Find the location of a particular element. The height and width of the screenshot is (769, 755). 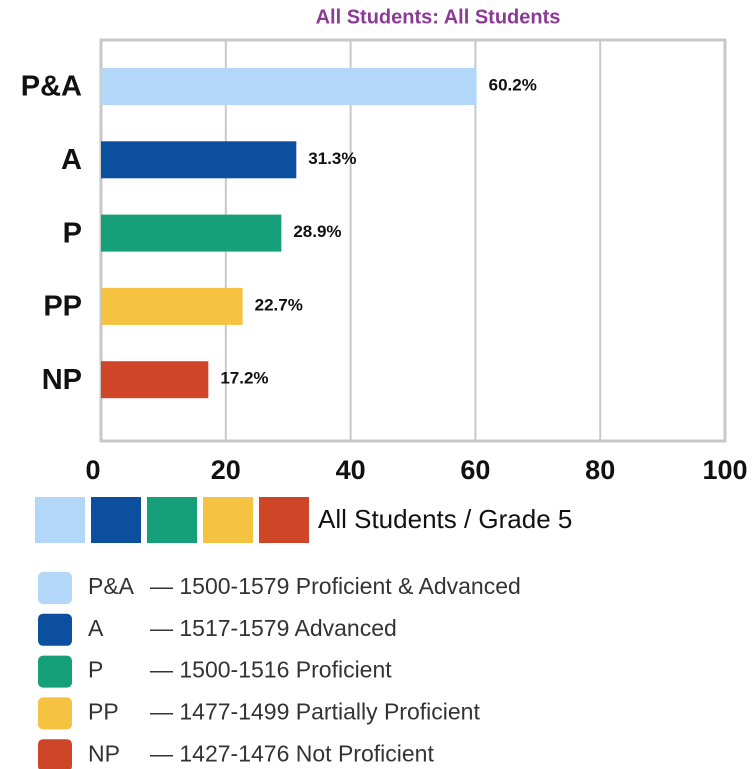

value-label: 60.2% is located at coordinates (513, 84).